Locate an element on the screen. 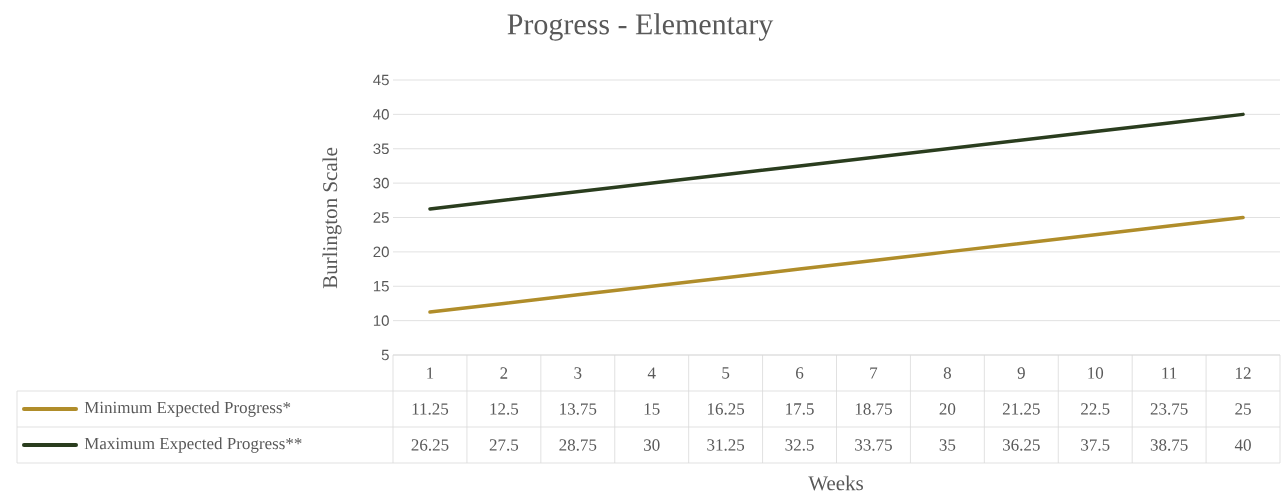 The width and height of the screenshot is (1285, 496). data-label: 22.5 is located at coordinates (1095, 409).